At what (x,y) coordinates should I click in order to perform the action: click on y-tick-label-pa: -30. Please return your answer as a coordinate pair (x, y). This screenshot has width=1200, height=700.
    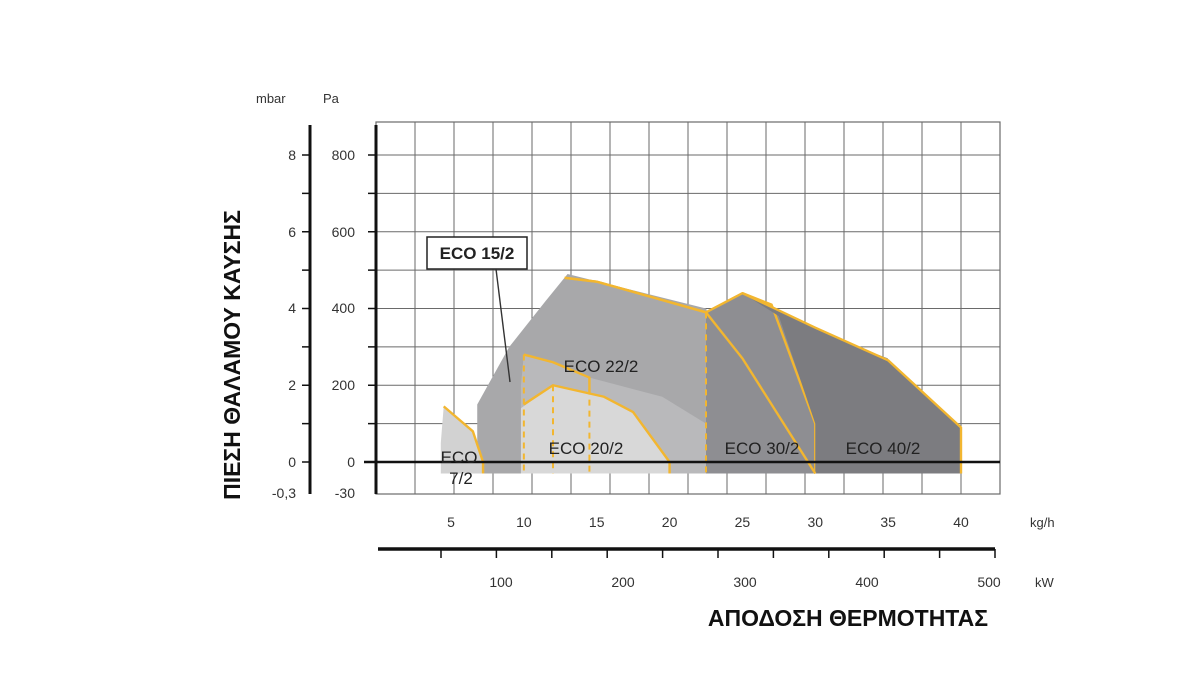
    Looking at the image, I should click on (345, 493).